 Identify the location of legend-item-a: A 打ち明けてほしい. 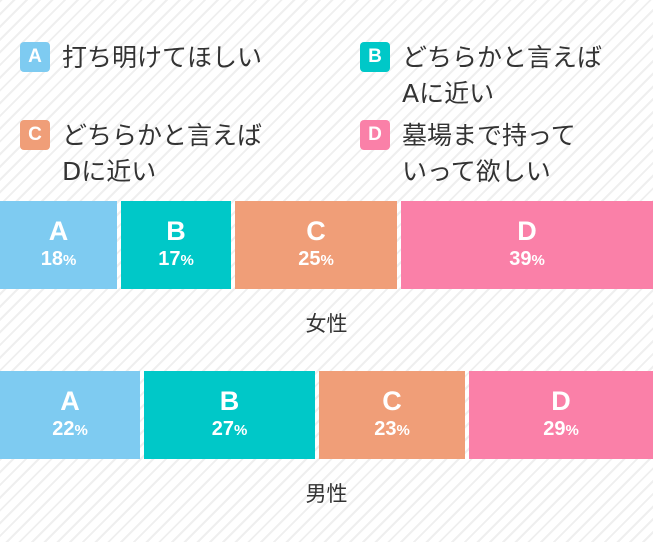
(141, 58).